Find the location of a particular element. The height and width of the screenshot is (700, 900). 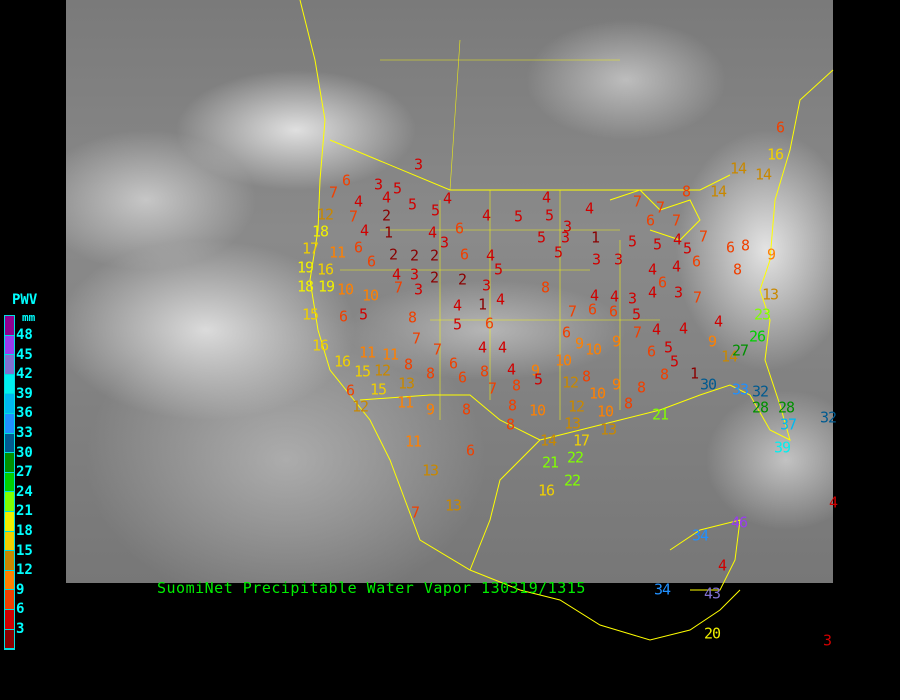

station-pwv-value: 21 is located at coordinates (550, 462).